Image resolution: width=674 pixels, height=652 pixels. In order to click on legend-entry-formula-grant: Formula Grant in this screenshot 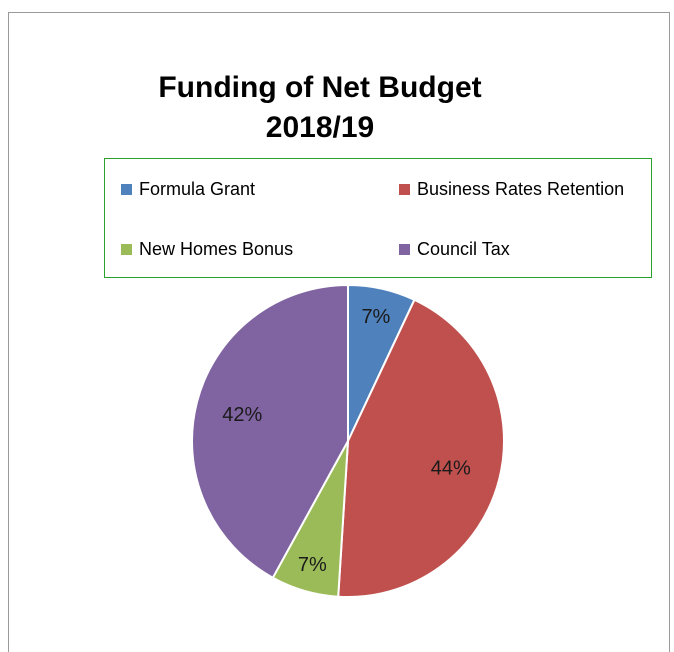, I will do `click(188, 189)`.